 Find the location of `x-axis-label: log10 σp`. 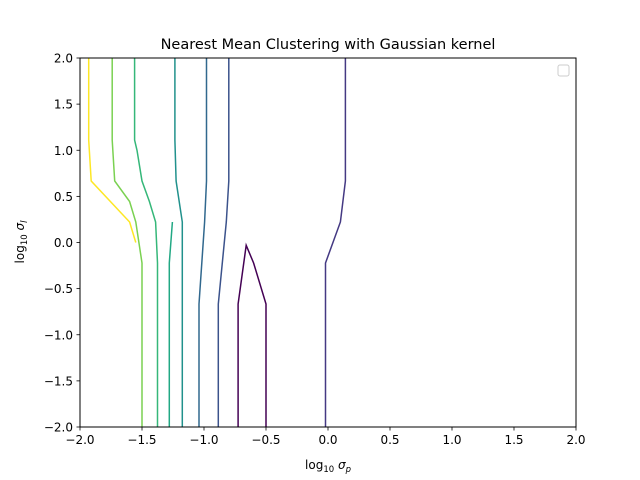

x-axis-label: log10 σp is located at coordinates (328, 466).